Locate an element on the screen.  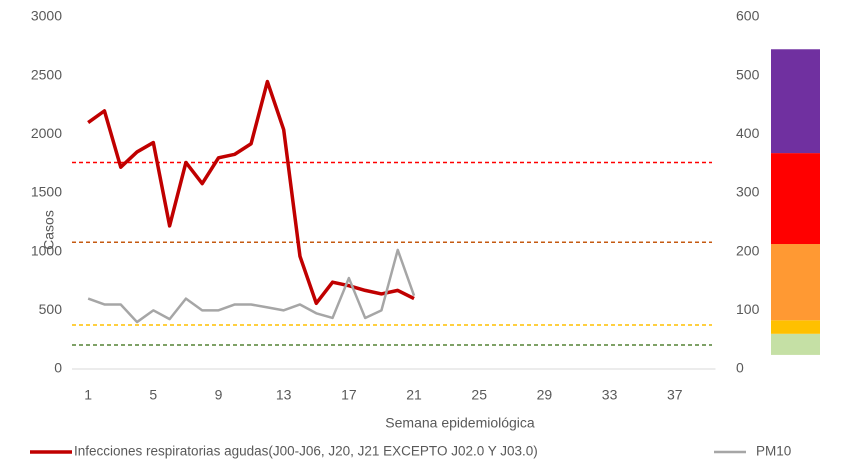
x-tick-label: 1 is located at coordinates (88, 395).